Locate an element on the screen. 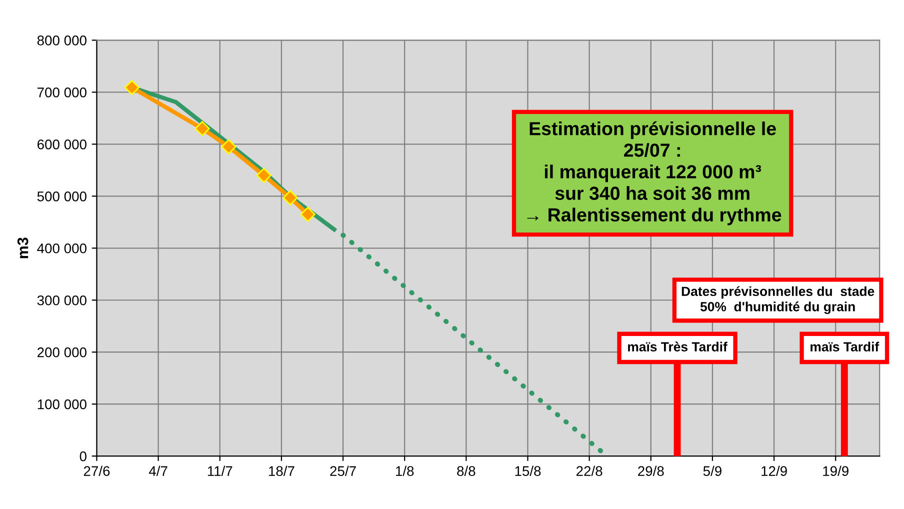 This screenshot has width=904, height=509. y-tick-label: 300 000 is located at coordinates (61, 300).